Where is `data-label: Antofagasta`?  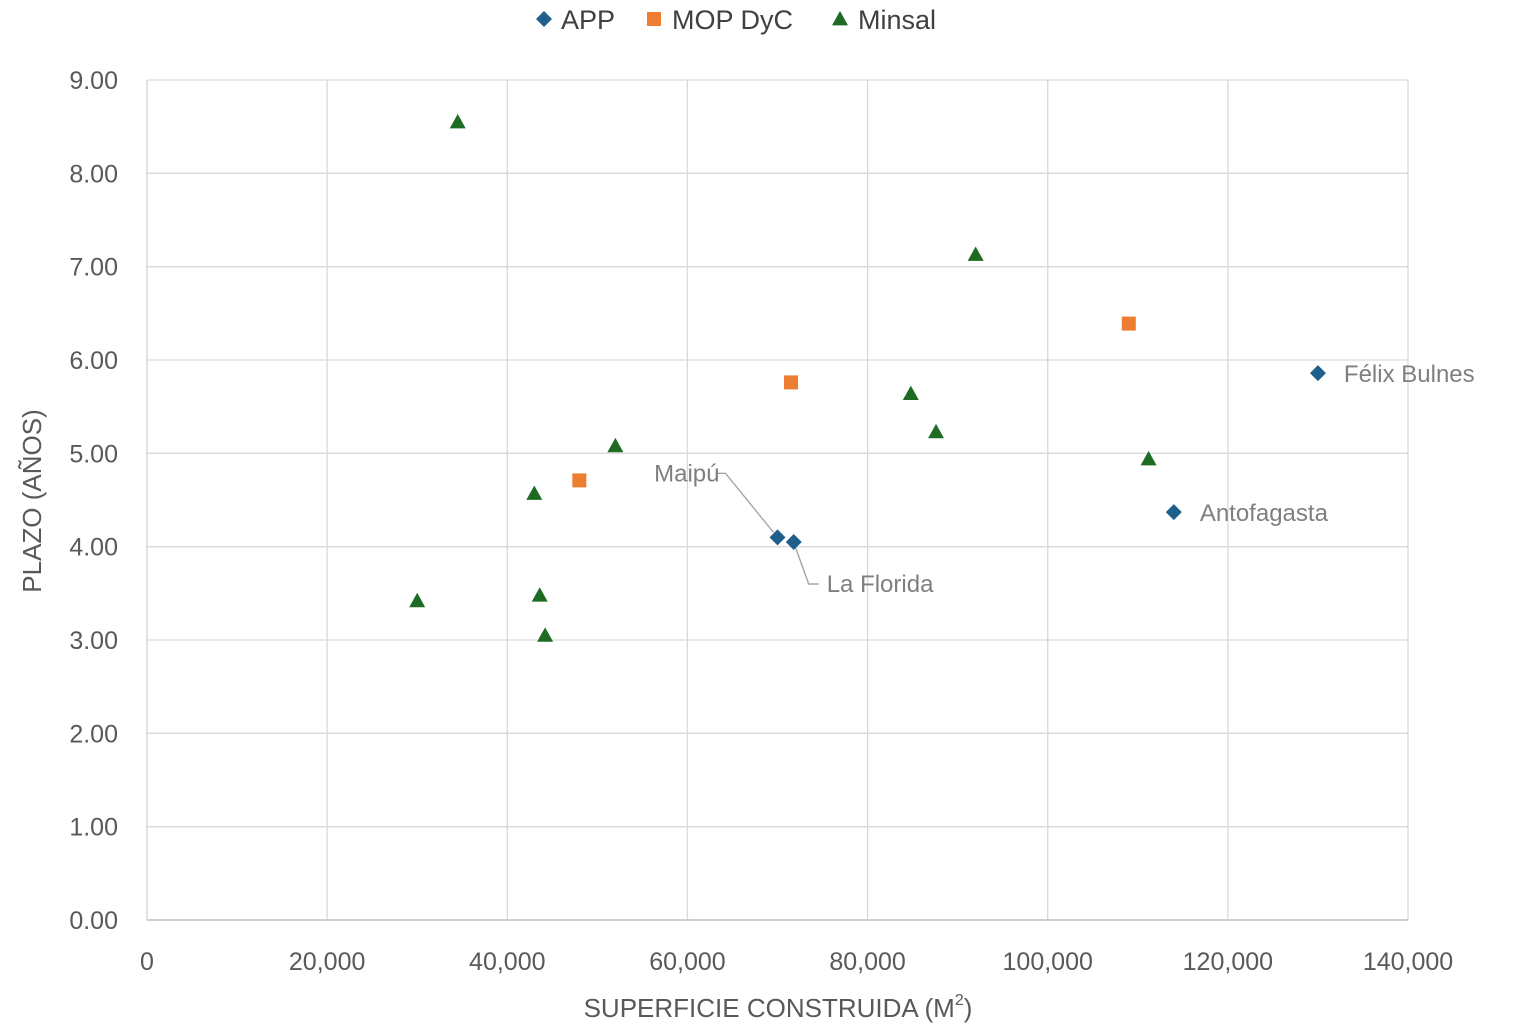 data-label: Antofagasta is located at coordinates (1264, 513).